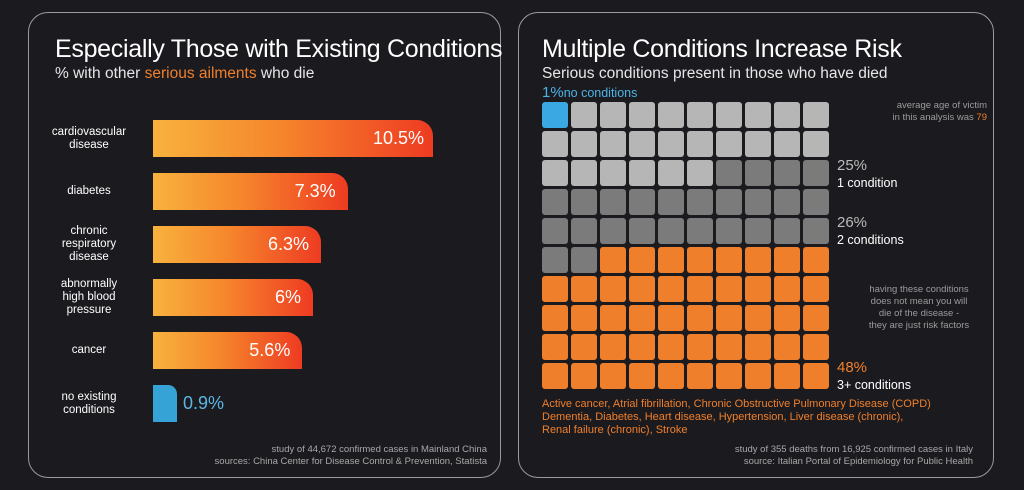  Describe the element at coordinates (399, 138) in the screenshot. I see `bar-value-label: 10.5%` at that location.